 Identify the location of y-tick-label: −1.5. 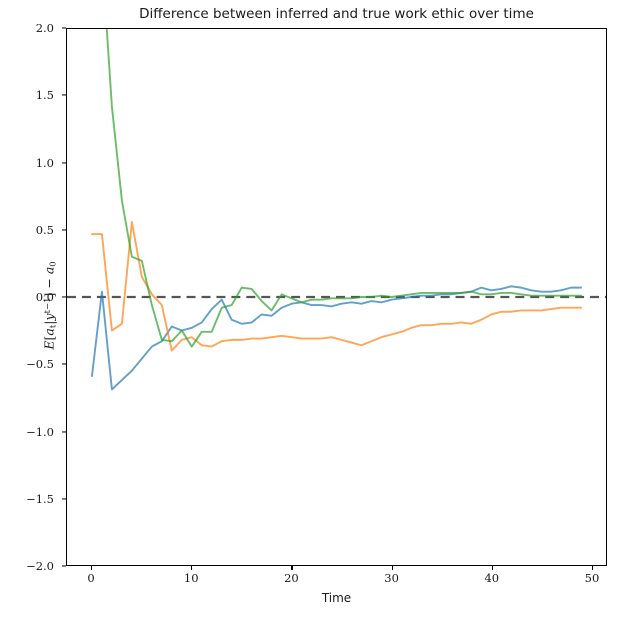
(40, 498).